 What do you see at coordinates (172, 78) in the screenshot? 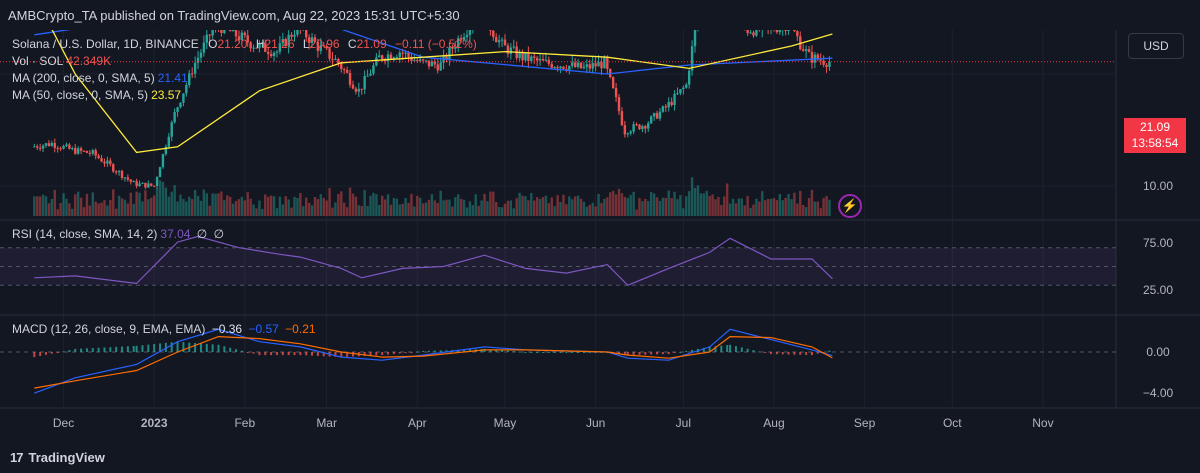
I see `ma200-value: 21.41` at bounding box center [172, 78].